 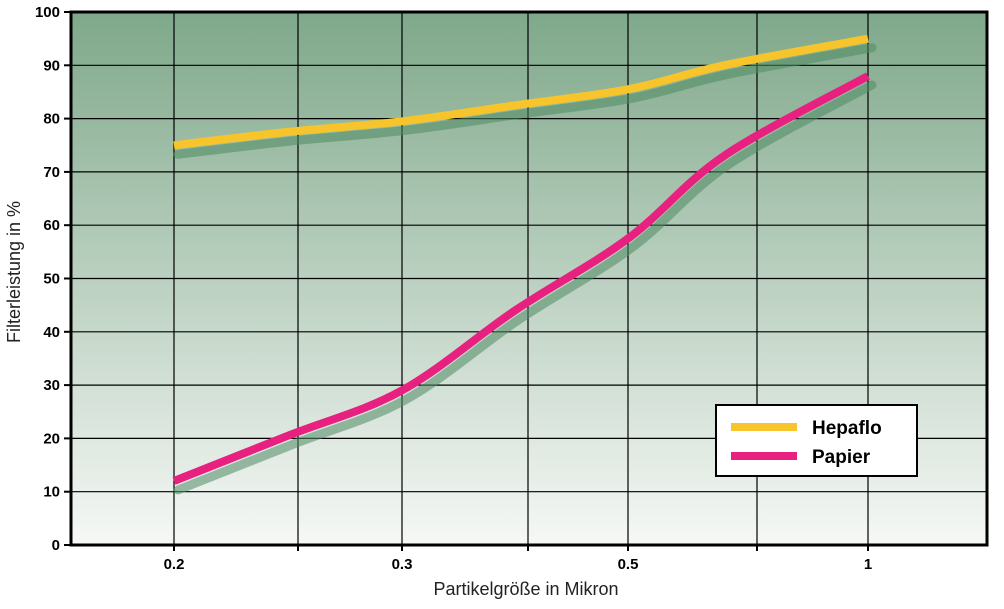 I want to click on y-tick-label: 80, so click(x=51, y=119).